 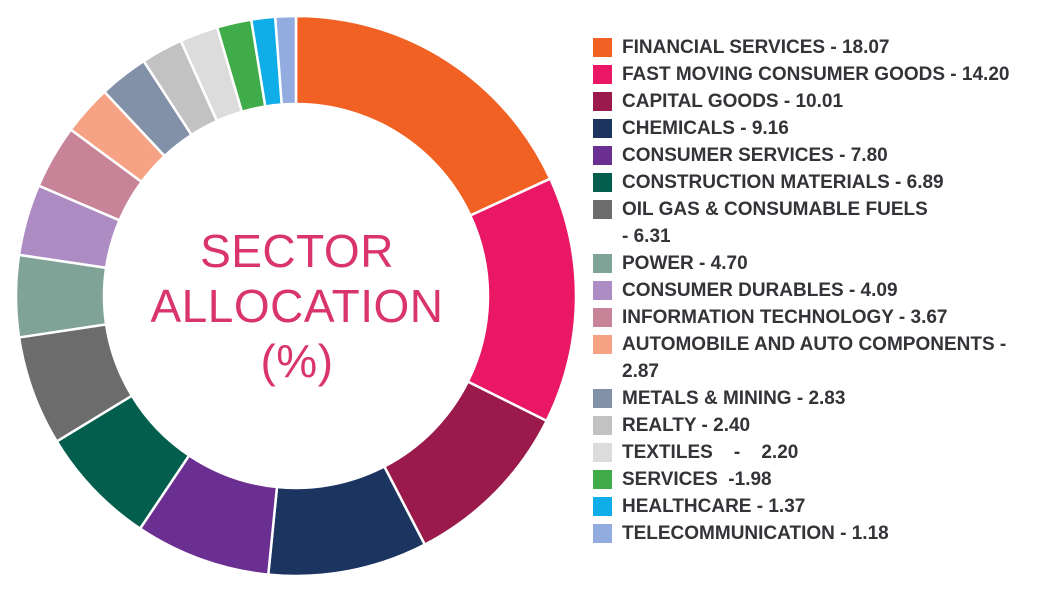 I want to click on legend-item: REALTY - 2.40, so click(x=818, y=425).